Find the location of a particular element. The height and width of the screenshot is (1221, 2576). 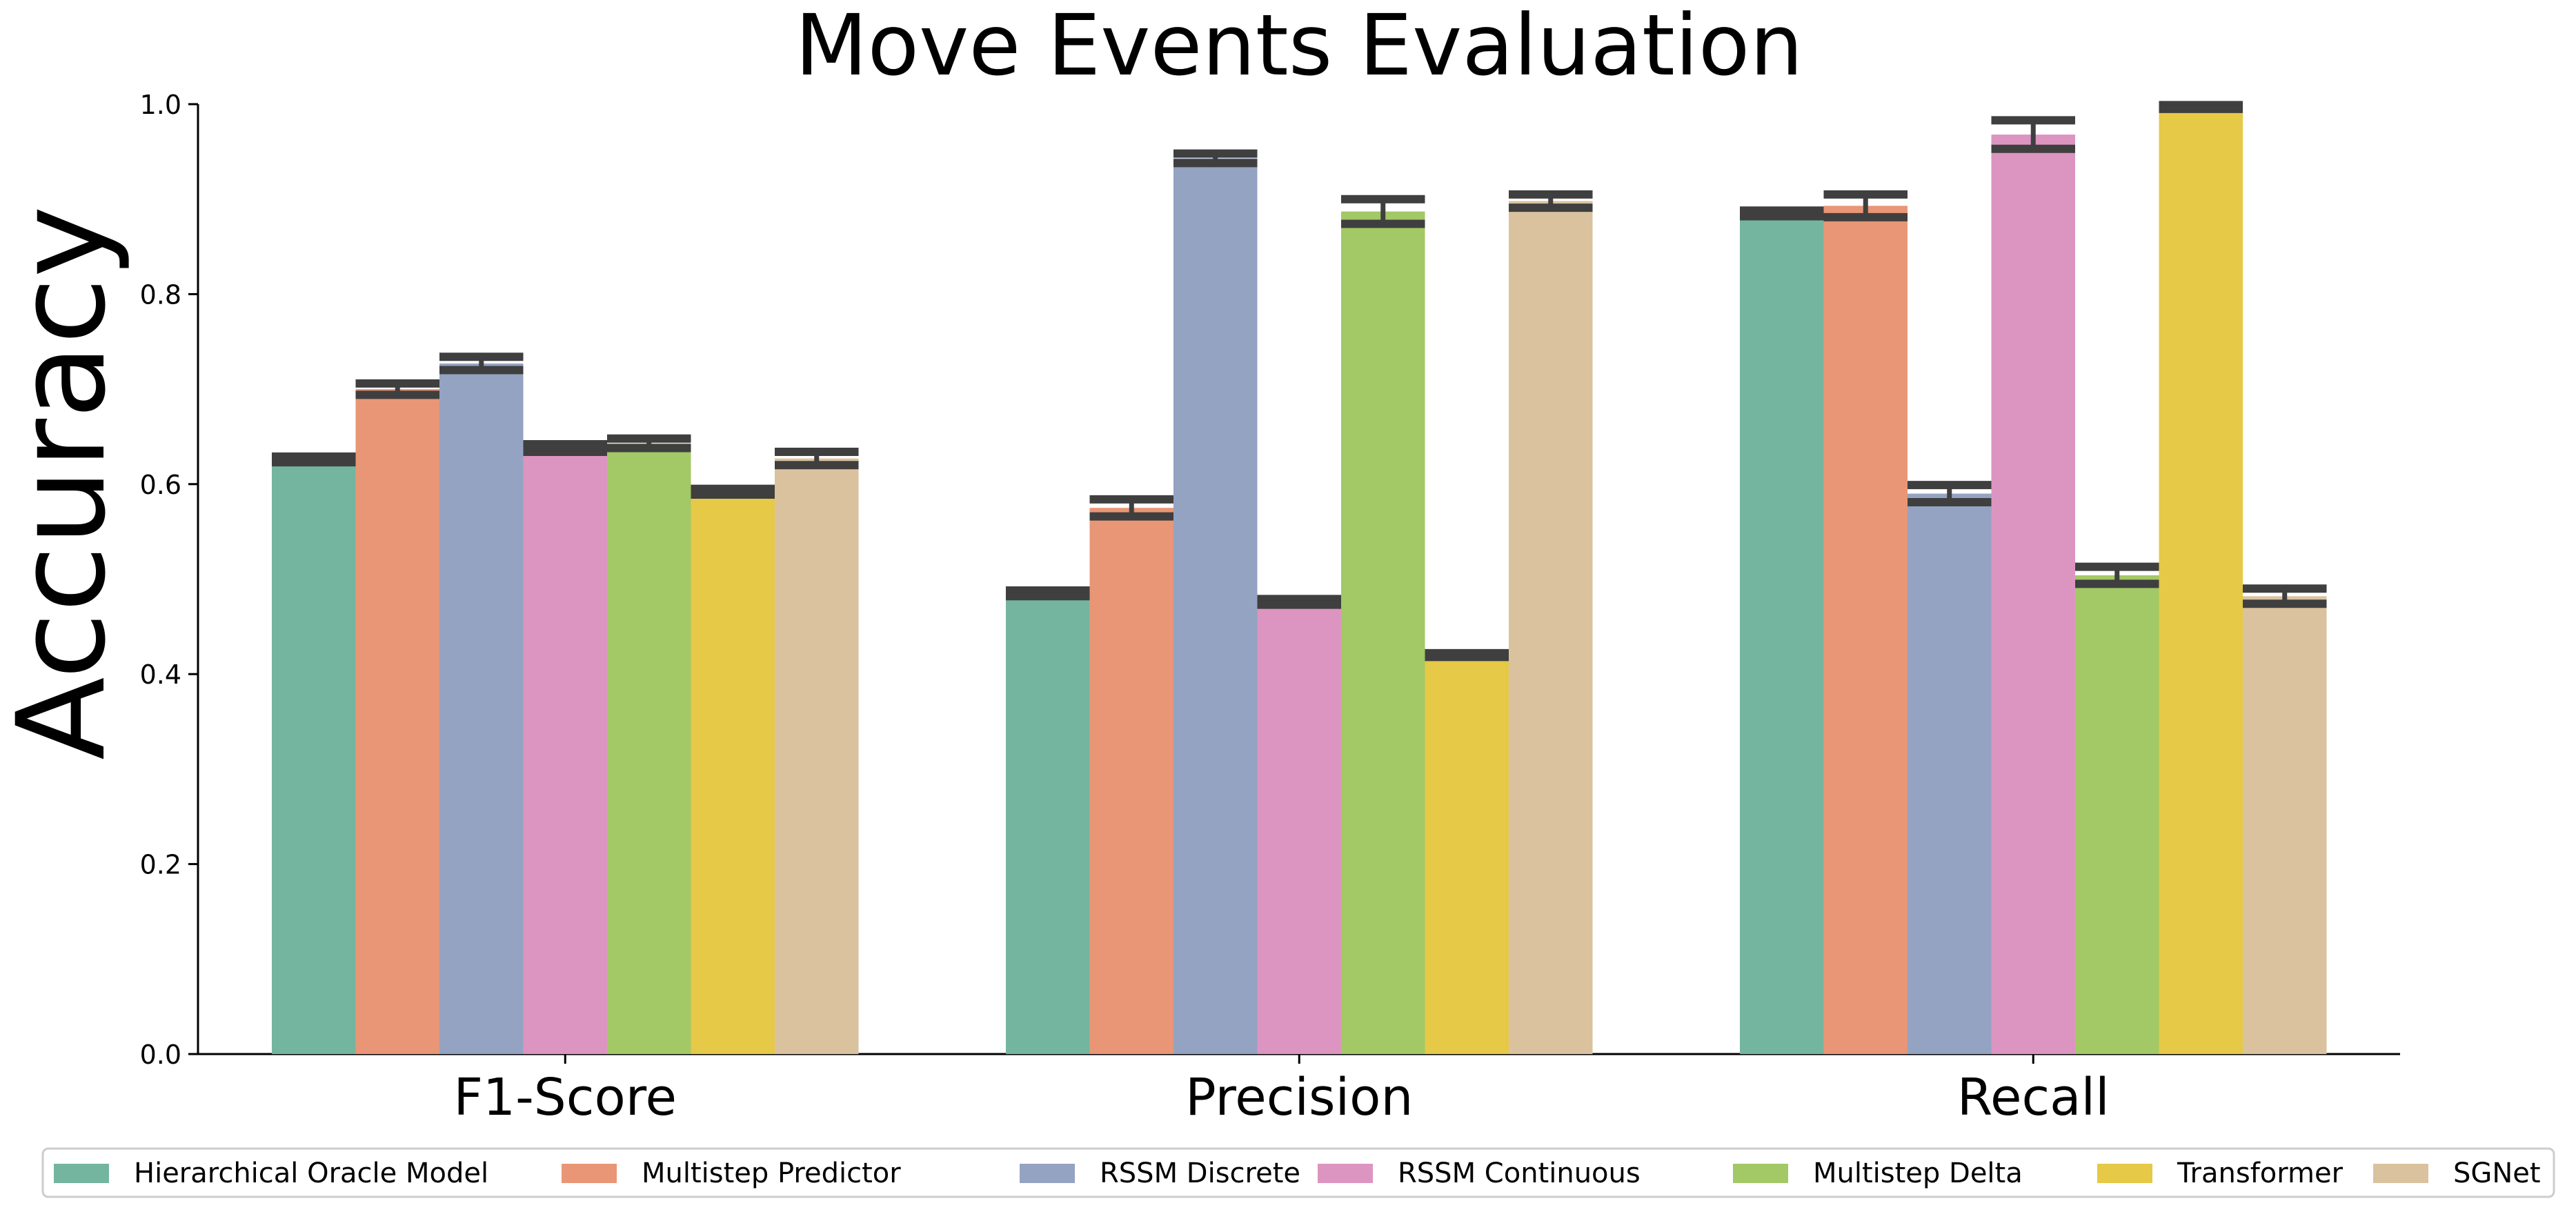

x-tick-label: Precision is located at coordinates (1299, 1097).